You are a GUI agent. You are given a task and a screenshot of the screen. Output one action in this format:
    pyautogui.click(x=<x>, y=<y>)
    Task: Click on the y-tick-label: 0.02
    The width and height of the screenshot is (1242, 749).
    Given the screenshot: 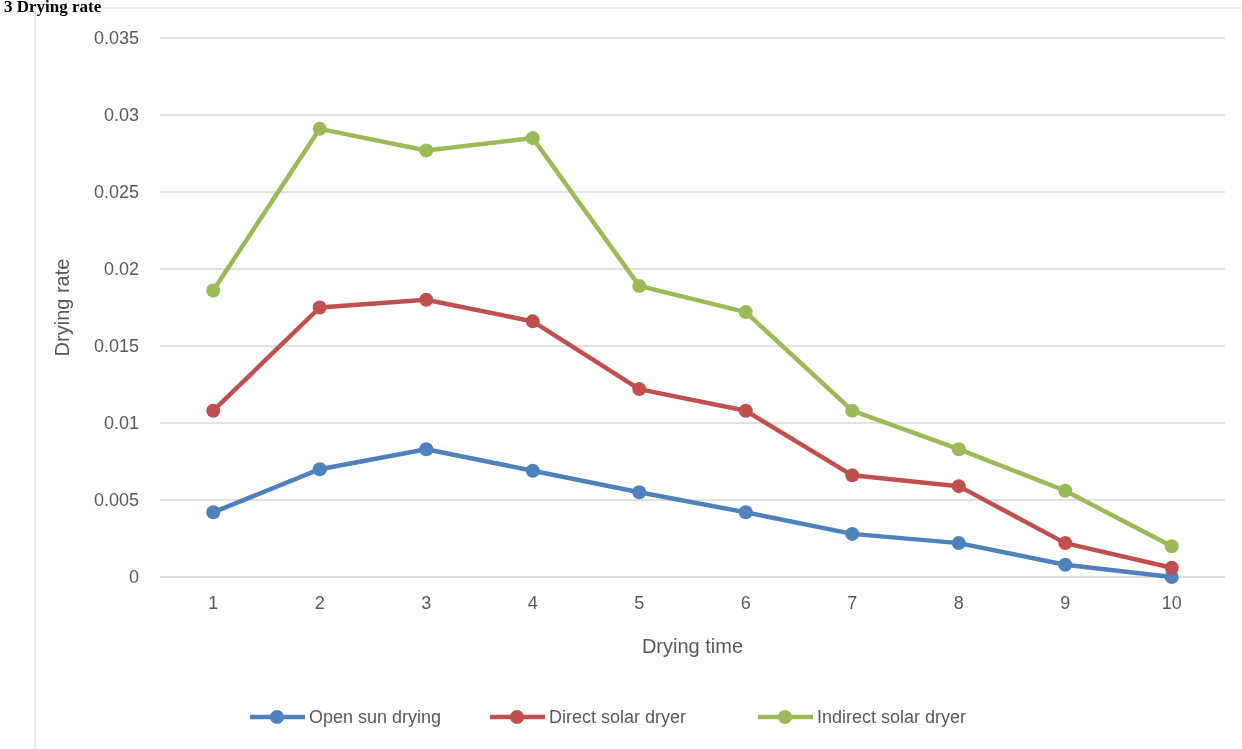 What is the action you would take?
    pyautogui.click(x=121, y=269)
    